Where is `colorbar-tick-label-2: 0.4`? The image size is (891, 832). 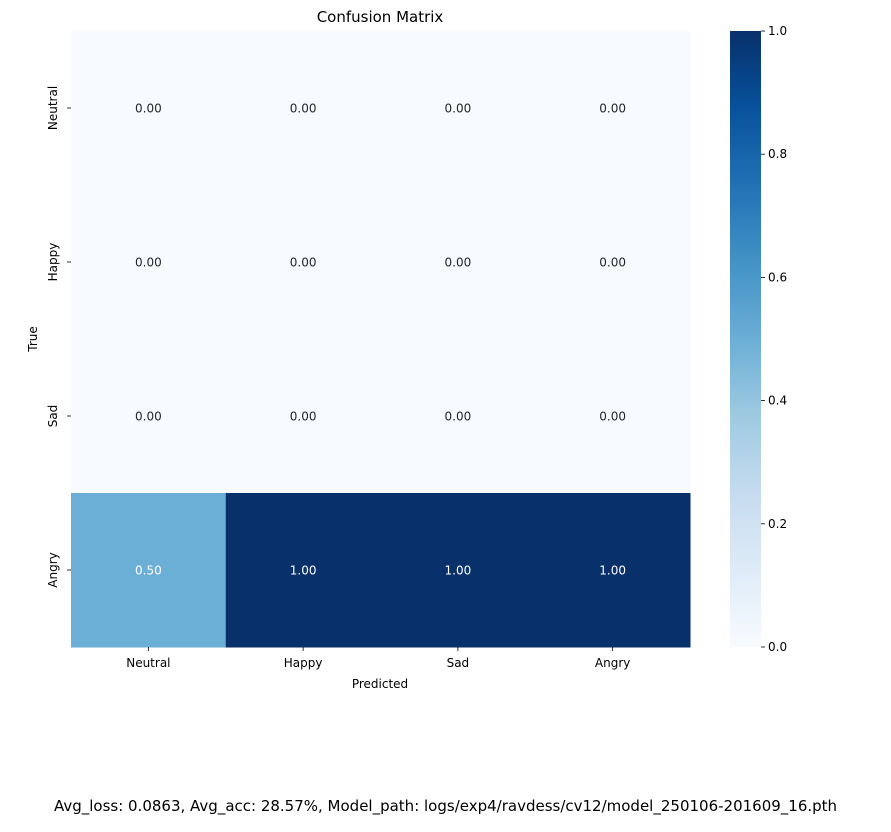 colorbar-tick-label-2: 0.4 is located at coordinates (777, 401).